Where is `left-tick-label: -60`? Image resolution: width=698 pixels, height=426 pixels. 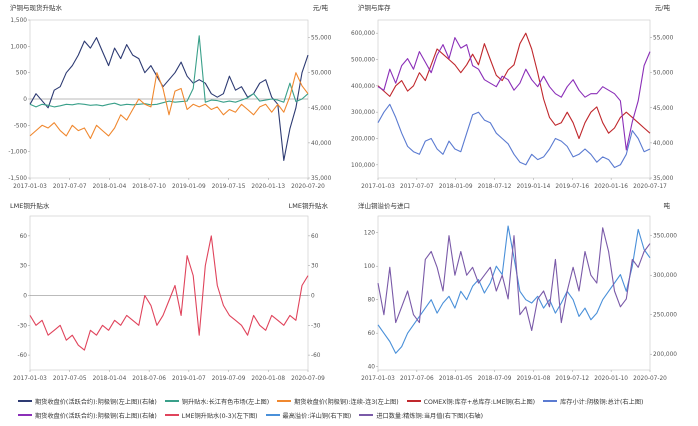 left-tick-label: -60 is located at coordinates (23, 356).